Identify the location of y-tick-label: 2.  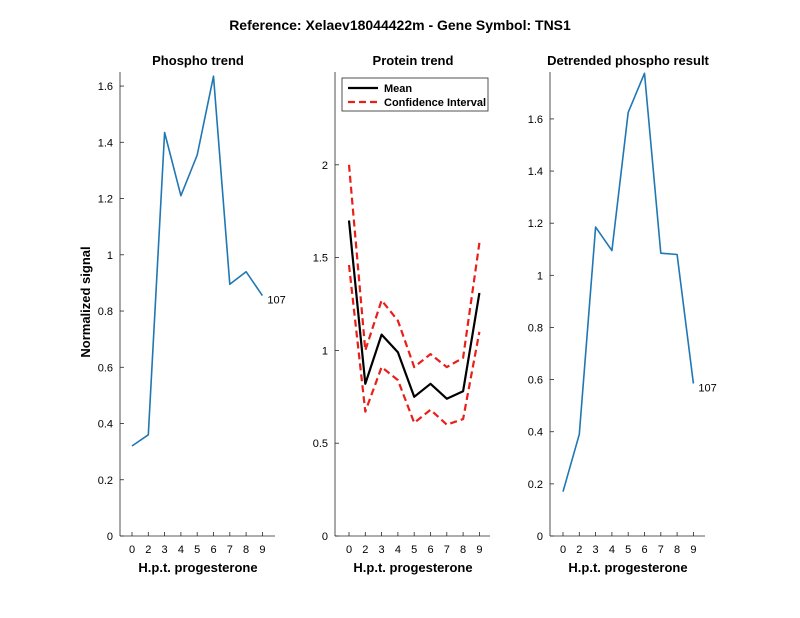
(325, 166).